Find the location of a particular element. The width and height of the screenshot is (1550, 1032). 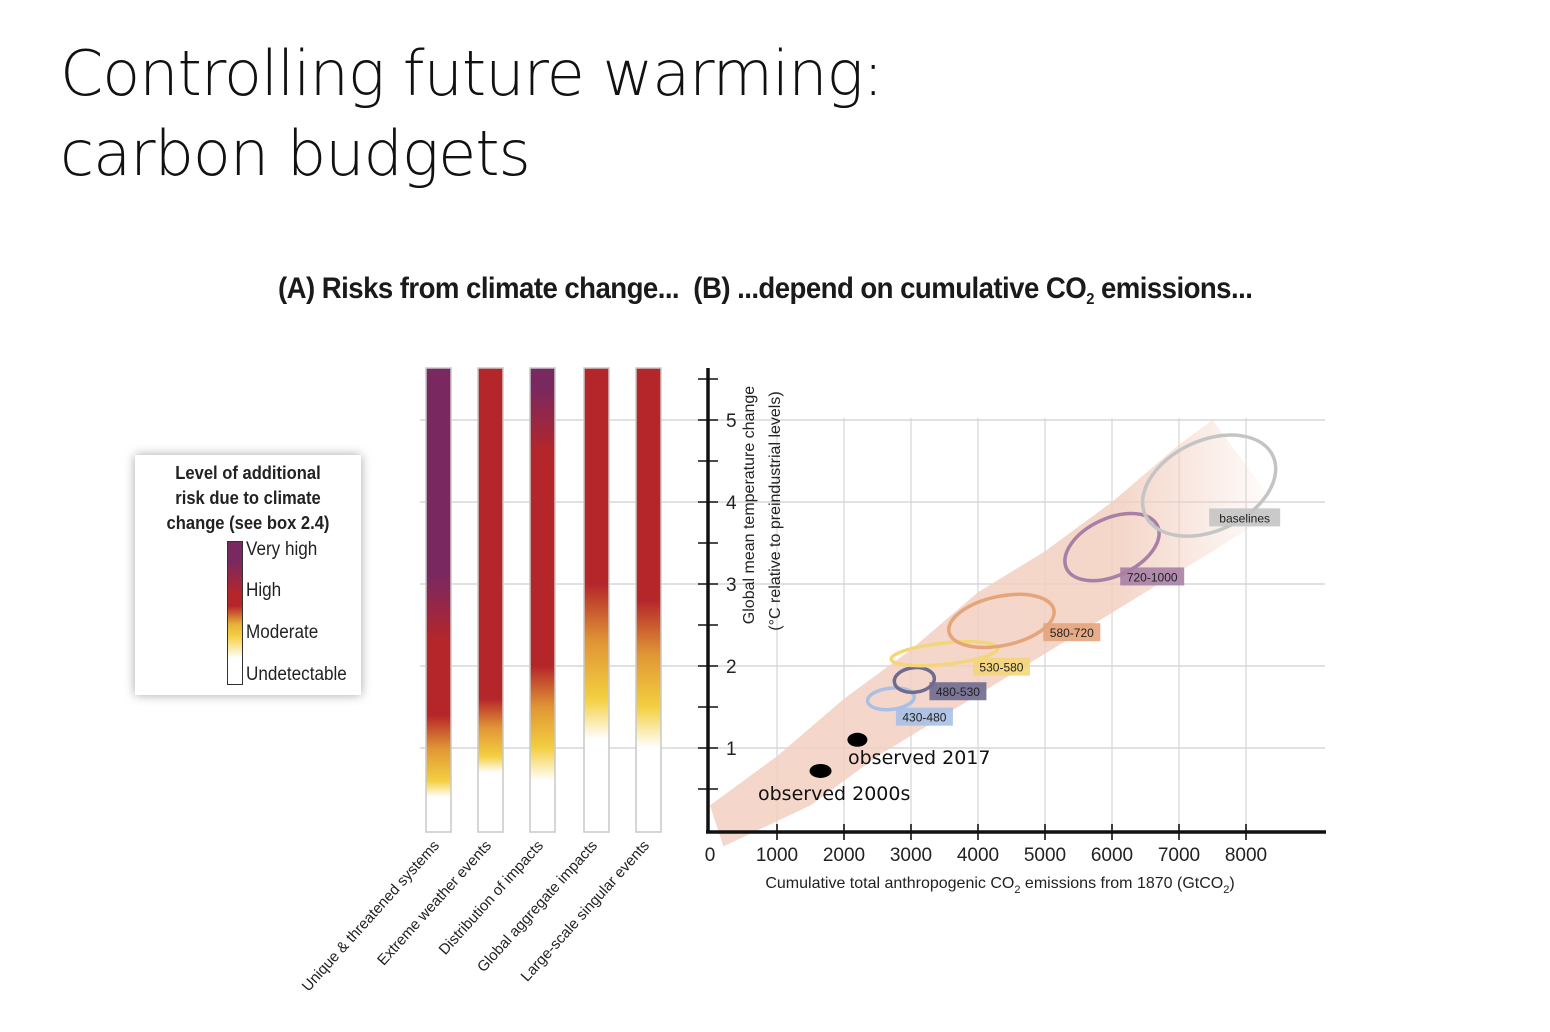

y-tick-label: 2 is located at coordinates (731, 667).